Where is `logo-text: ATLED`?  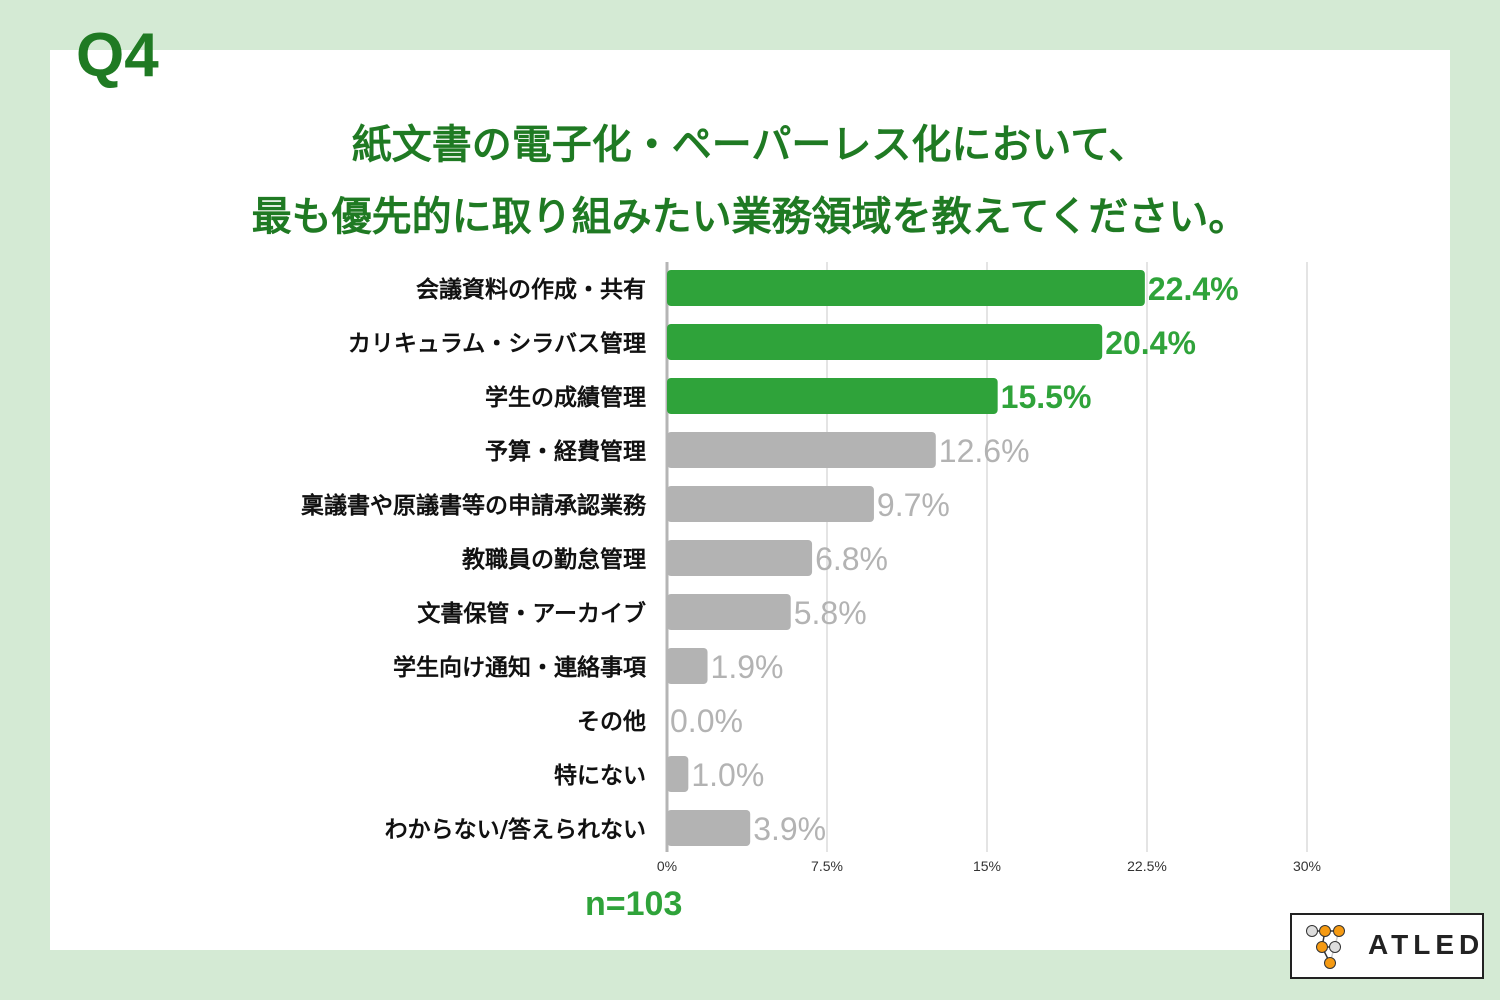 logo-text: ATLED is located at coordinates (1426, 944).